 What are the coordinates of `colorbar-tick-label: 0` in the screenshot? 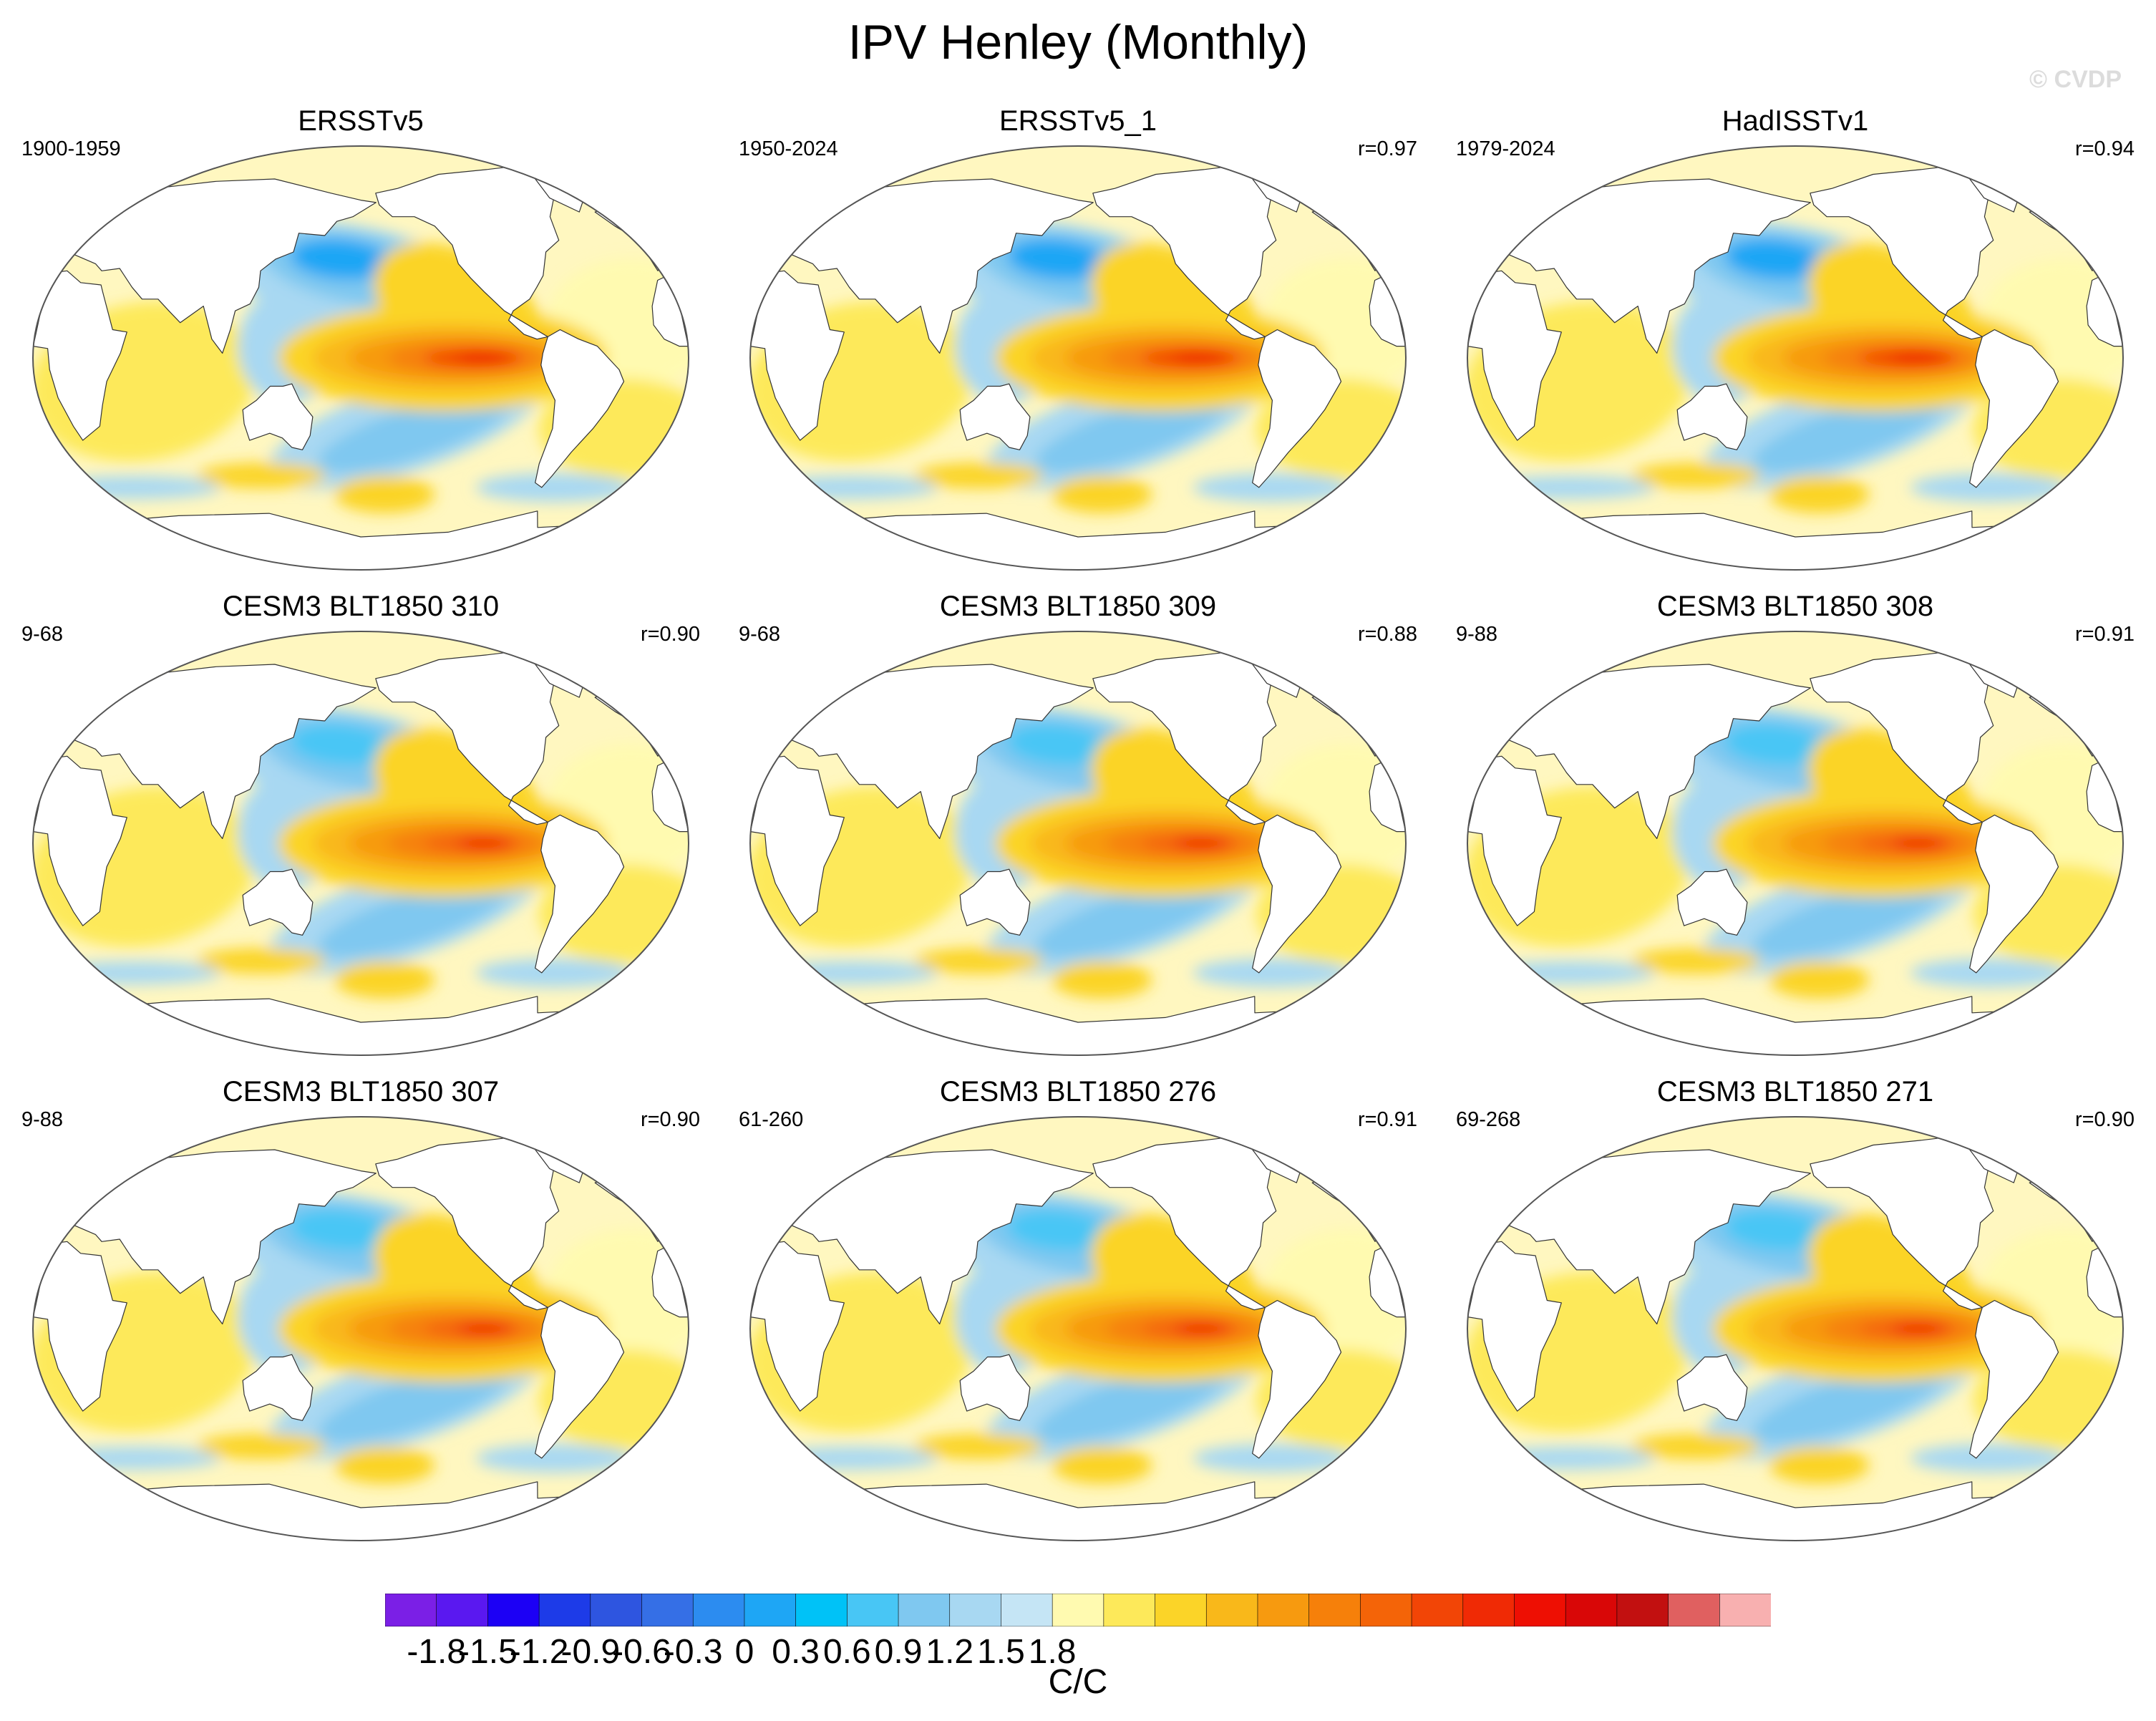 It's located at (744, 1652).